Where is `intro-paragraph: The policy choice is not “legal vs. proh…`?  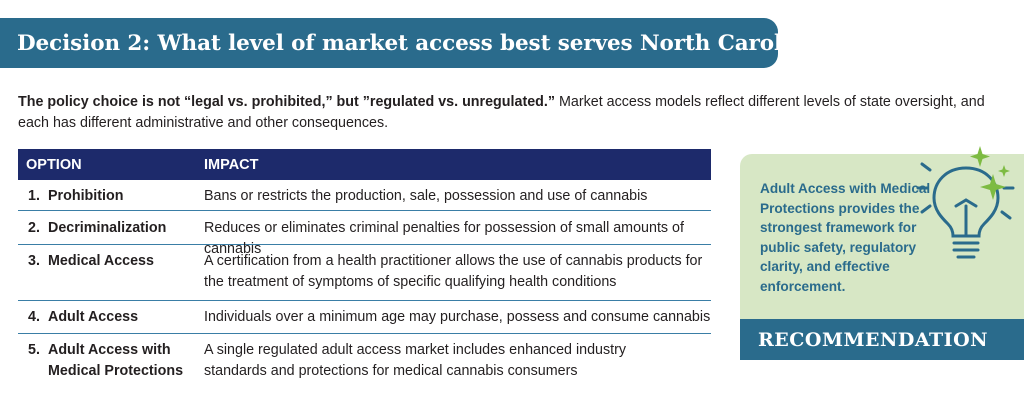
intro-paragraph: The policy choice is not “legal vs. proh… is located at coordinates (513, 113).